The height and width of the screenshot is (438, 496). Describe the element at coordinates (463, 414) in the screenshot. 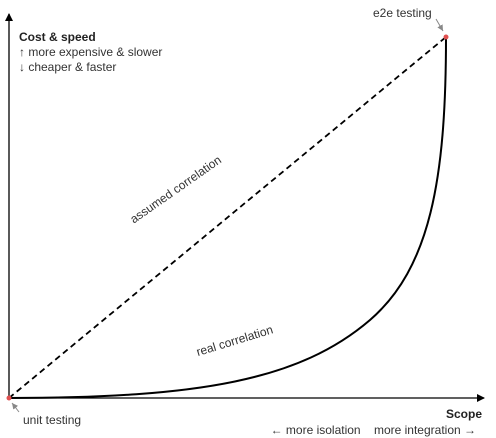

I see `scope-axis-title: Scope` at that location.